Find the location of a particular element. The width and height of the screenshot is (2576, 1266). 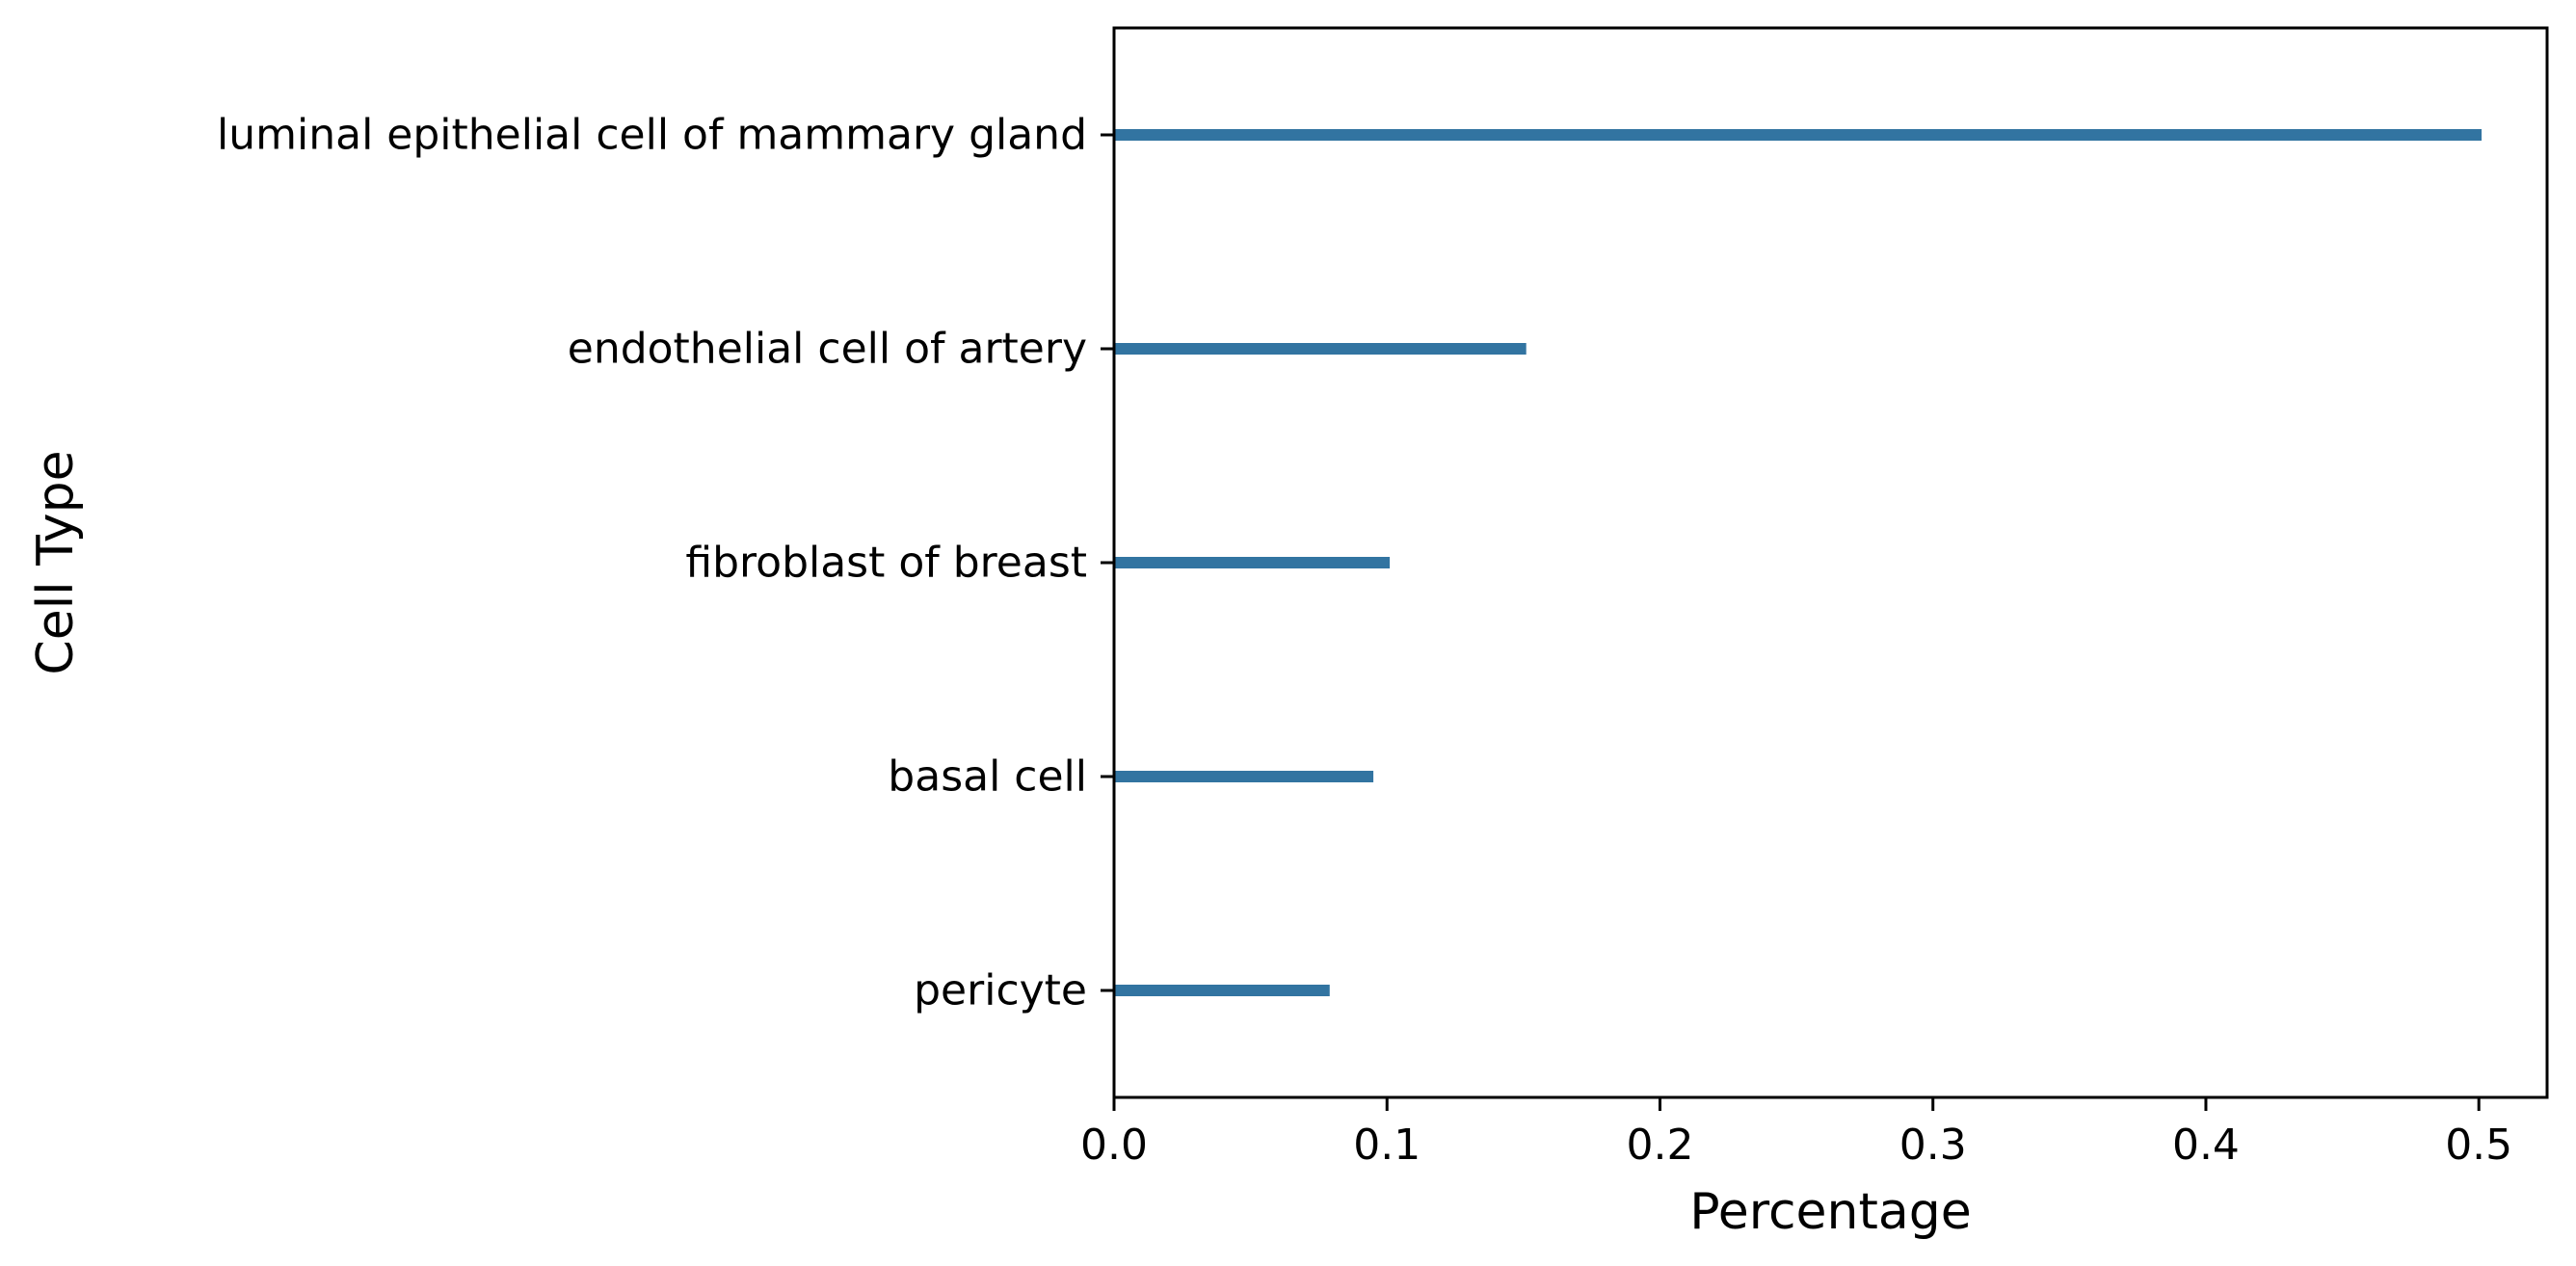

y-tick-label-1: endothelial cell of artery is located at coordinates (827, 349).